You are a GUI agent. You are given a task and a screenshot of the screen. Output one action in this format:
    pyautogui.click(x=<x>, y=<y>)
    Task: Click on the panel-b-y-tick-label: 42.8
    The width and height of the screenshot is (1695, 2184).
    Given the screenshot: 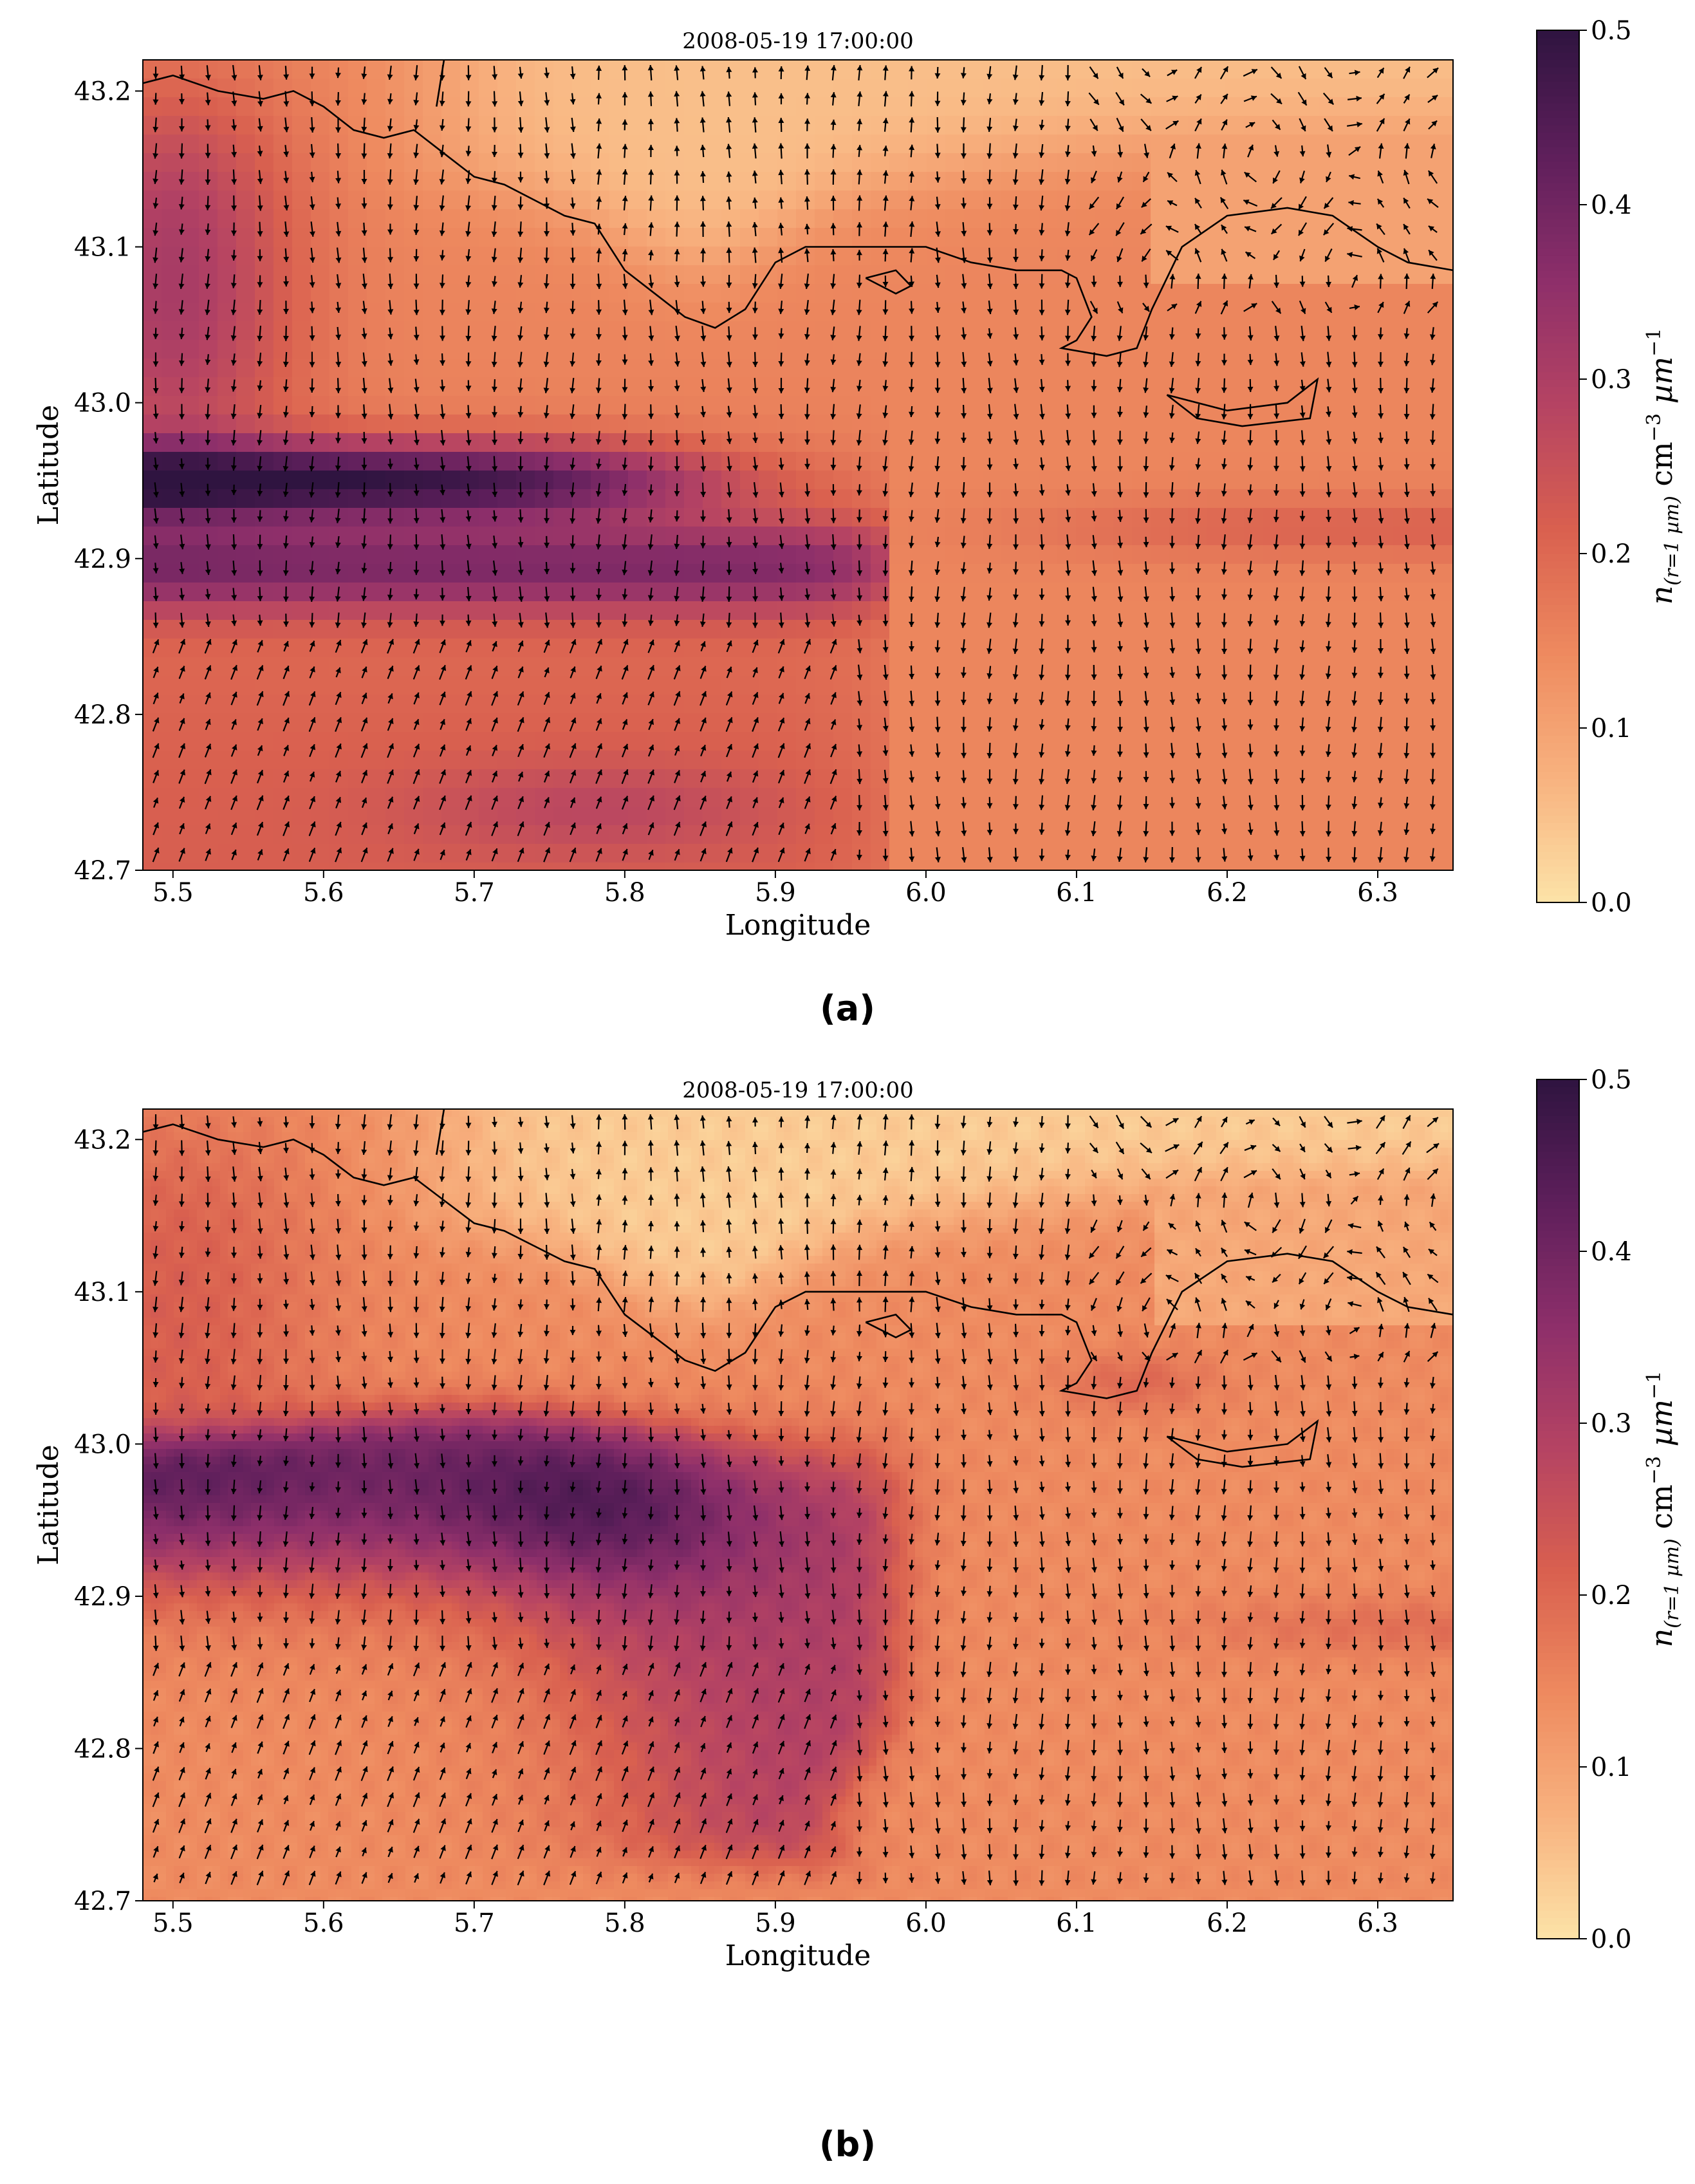 What is the action you would take?
    pyautogui.click(x=102, y=1749)
    